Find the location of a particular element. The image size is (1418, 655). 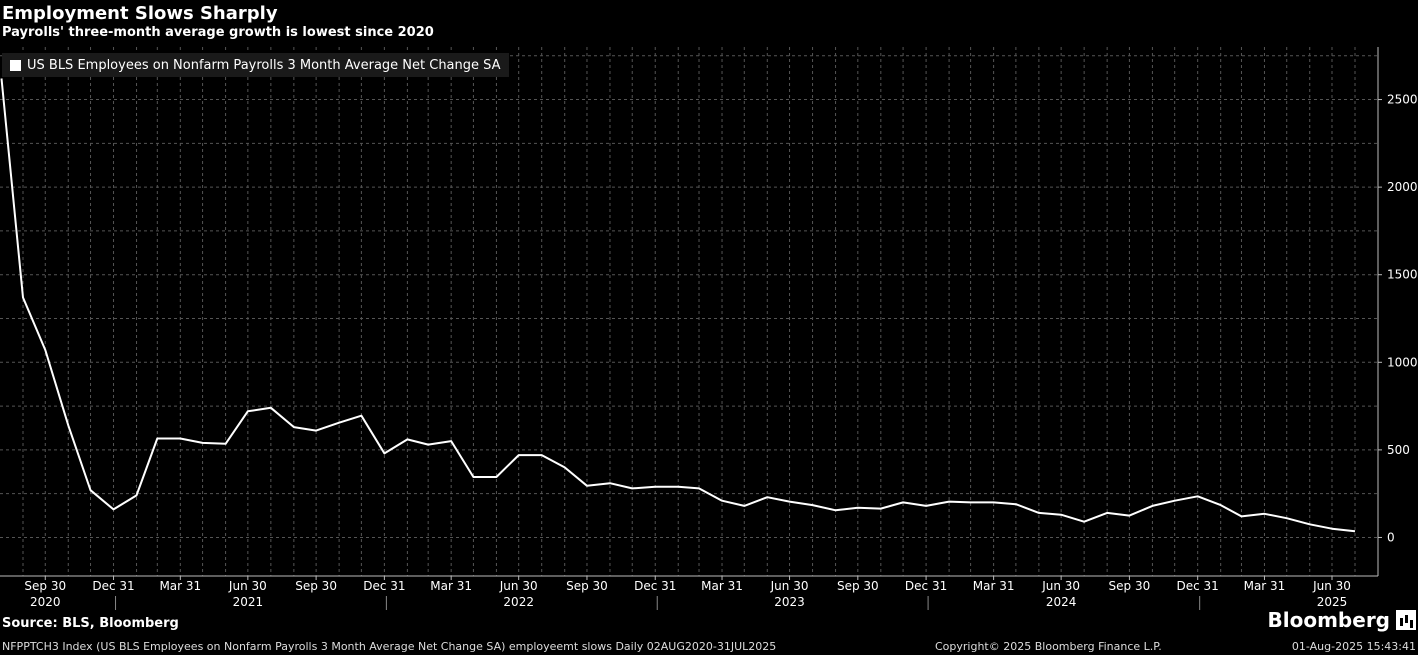

x-year-label: 2020 is located at coordinates (45, 602).